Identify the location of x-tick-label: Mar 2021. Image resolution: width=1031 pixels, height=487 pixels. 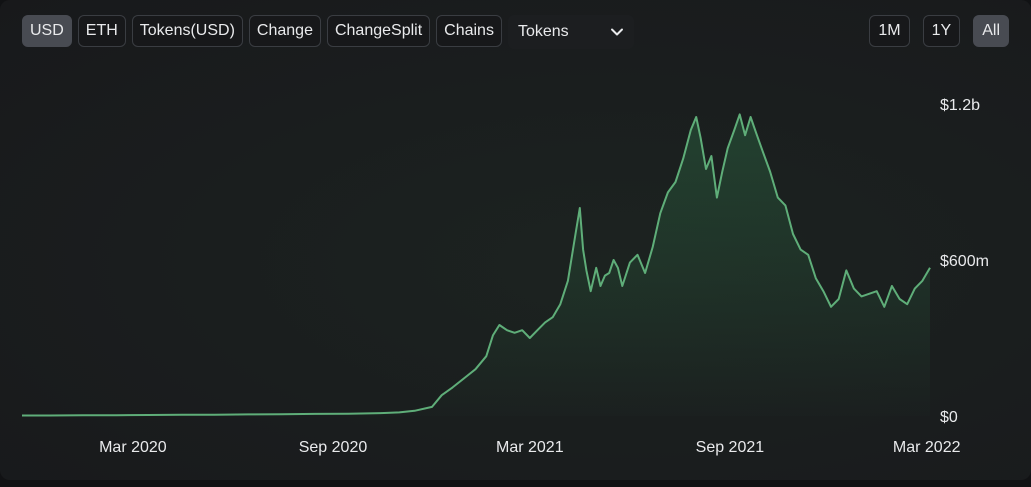
(530, 447).